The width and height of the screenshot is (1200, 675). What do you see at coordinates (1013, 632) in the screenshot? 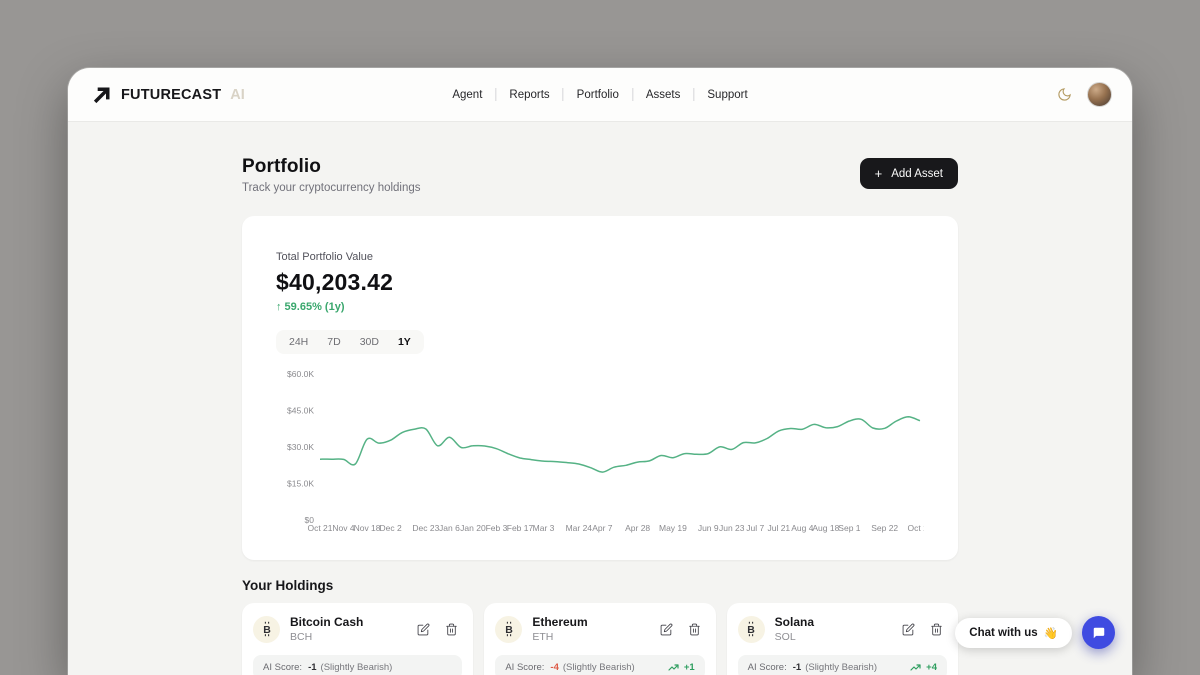
I see `chat-with-us-bubble: Chat with us 👋` at bounding box center [1013, 632].